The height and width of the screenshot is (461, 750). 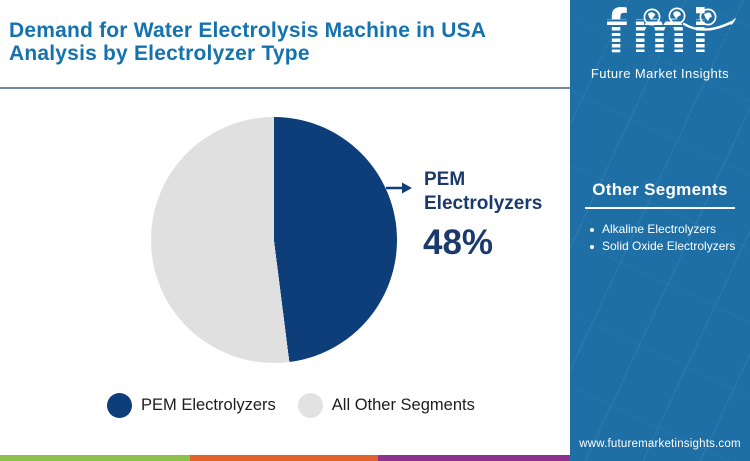 I want to click on heading-divider, so click(x=660, y=208).